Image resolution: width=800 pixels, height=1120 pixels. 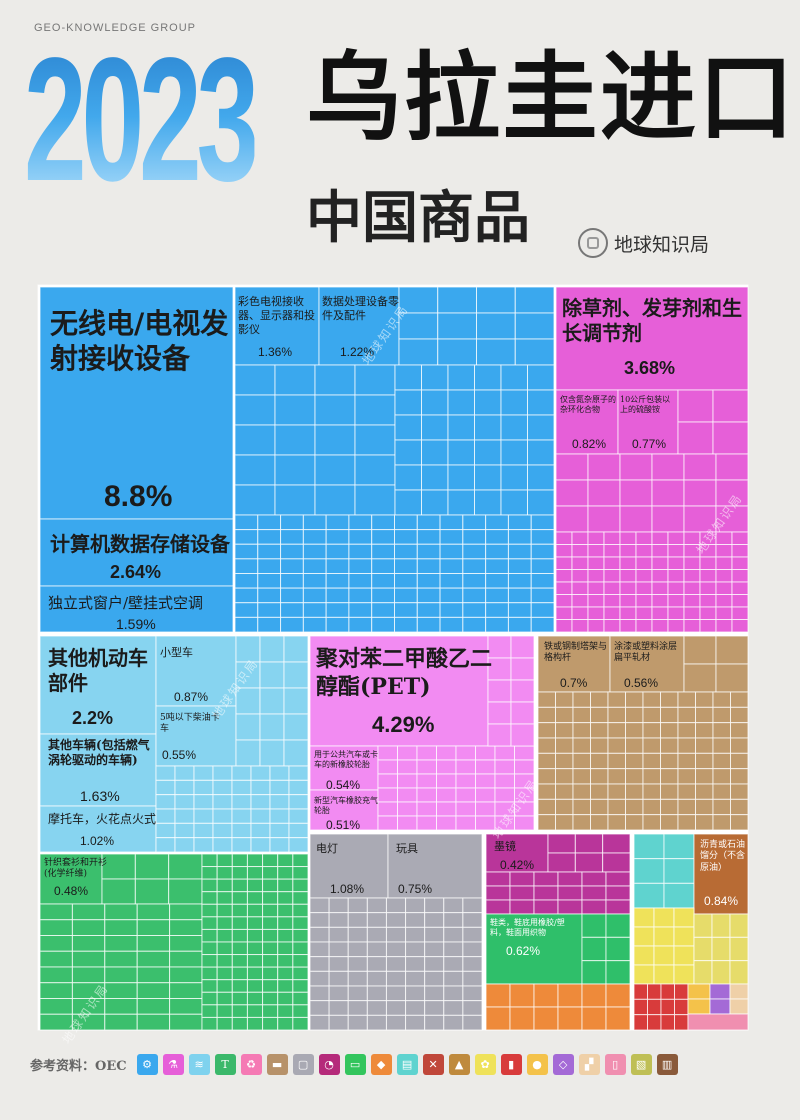 What do you see at coordinates (652, 320) in the screenshot?
I see `tile-label: 除草剂、发芽剂和生长调节剂` at bounding box center [652, 320].